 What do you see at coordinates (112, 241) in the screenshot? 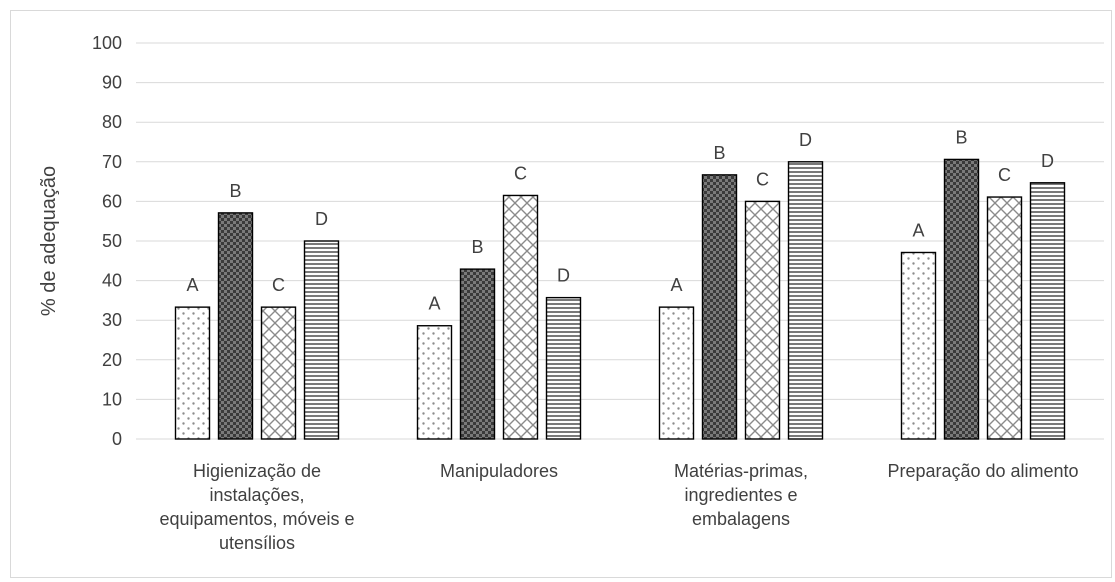
I see `y-tick-label: 50` at bounding box center [112, 241].